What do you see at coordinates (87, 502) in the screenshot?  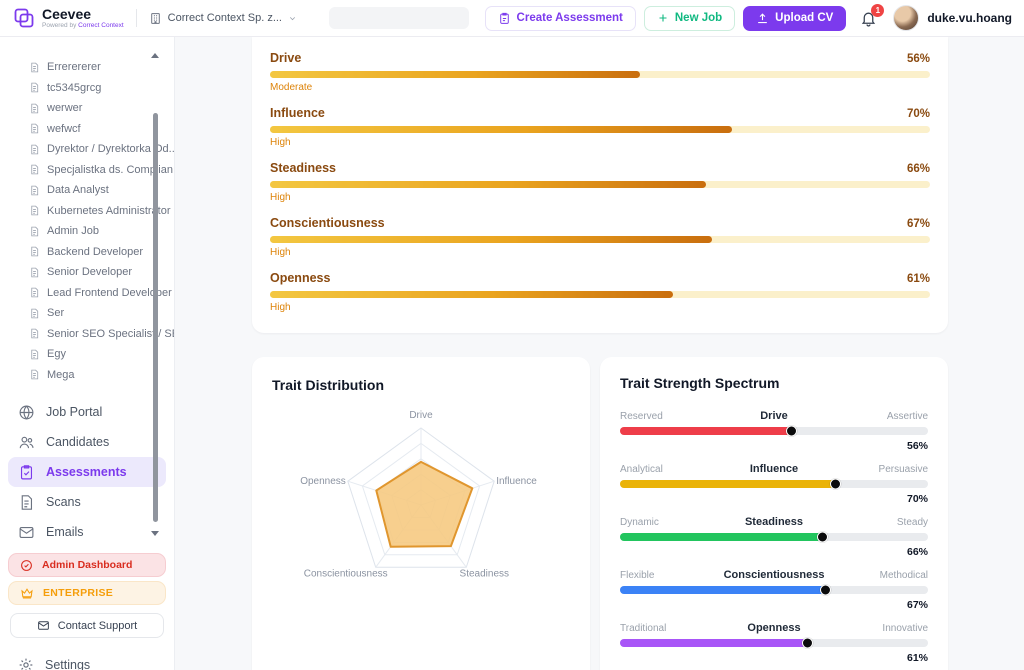 I see `sidebar-item-scans: Scans` at bounding box center [87, 502].